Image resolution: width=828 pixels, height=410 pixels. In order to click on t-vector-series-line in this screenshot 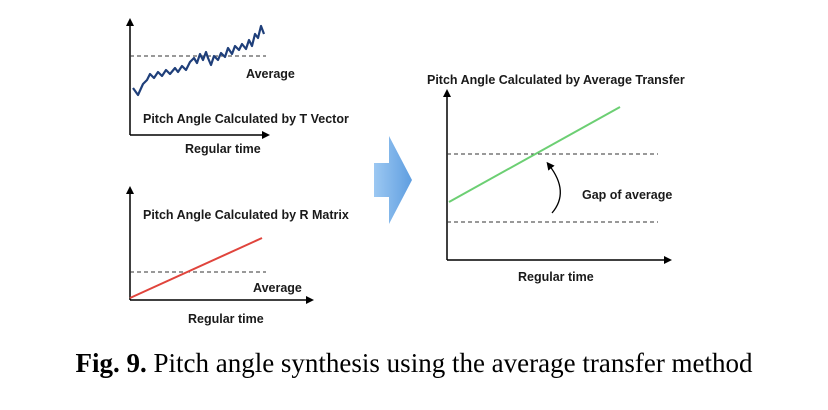, I will do `click(199, 60)`.